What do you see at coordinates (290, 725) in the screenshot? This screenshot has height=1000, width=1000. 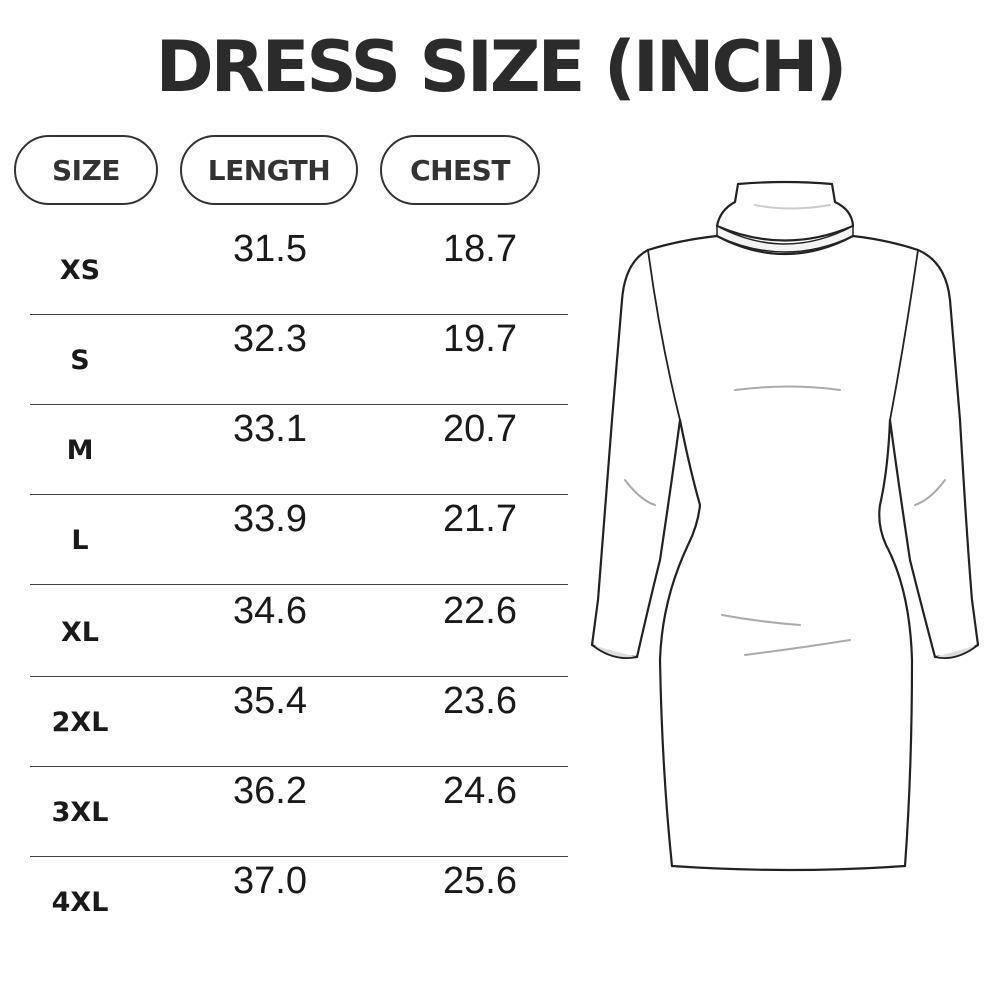 I see `table-row: 2XL 35.4 23.6` at bounding box center [290, 725].